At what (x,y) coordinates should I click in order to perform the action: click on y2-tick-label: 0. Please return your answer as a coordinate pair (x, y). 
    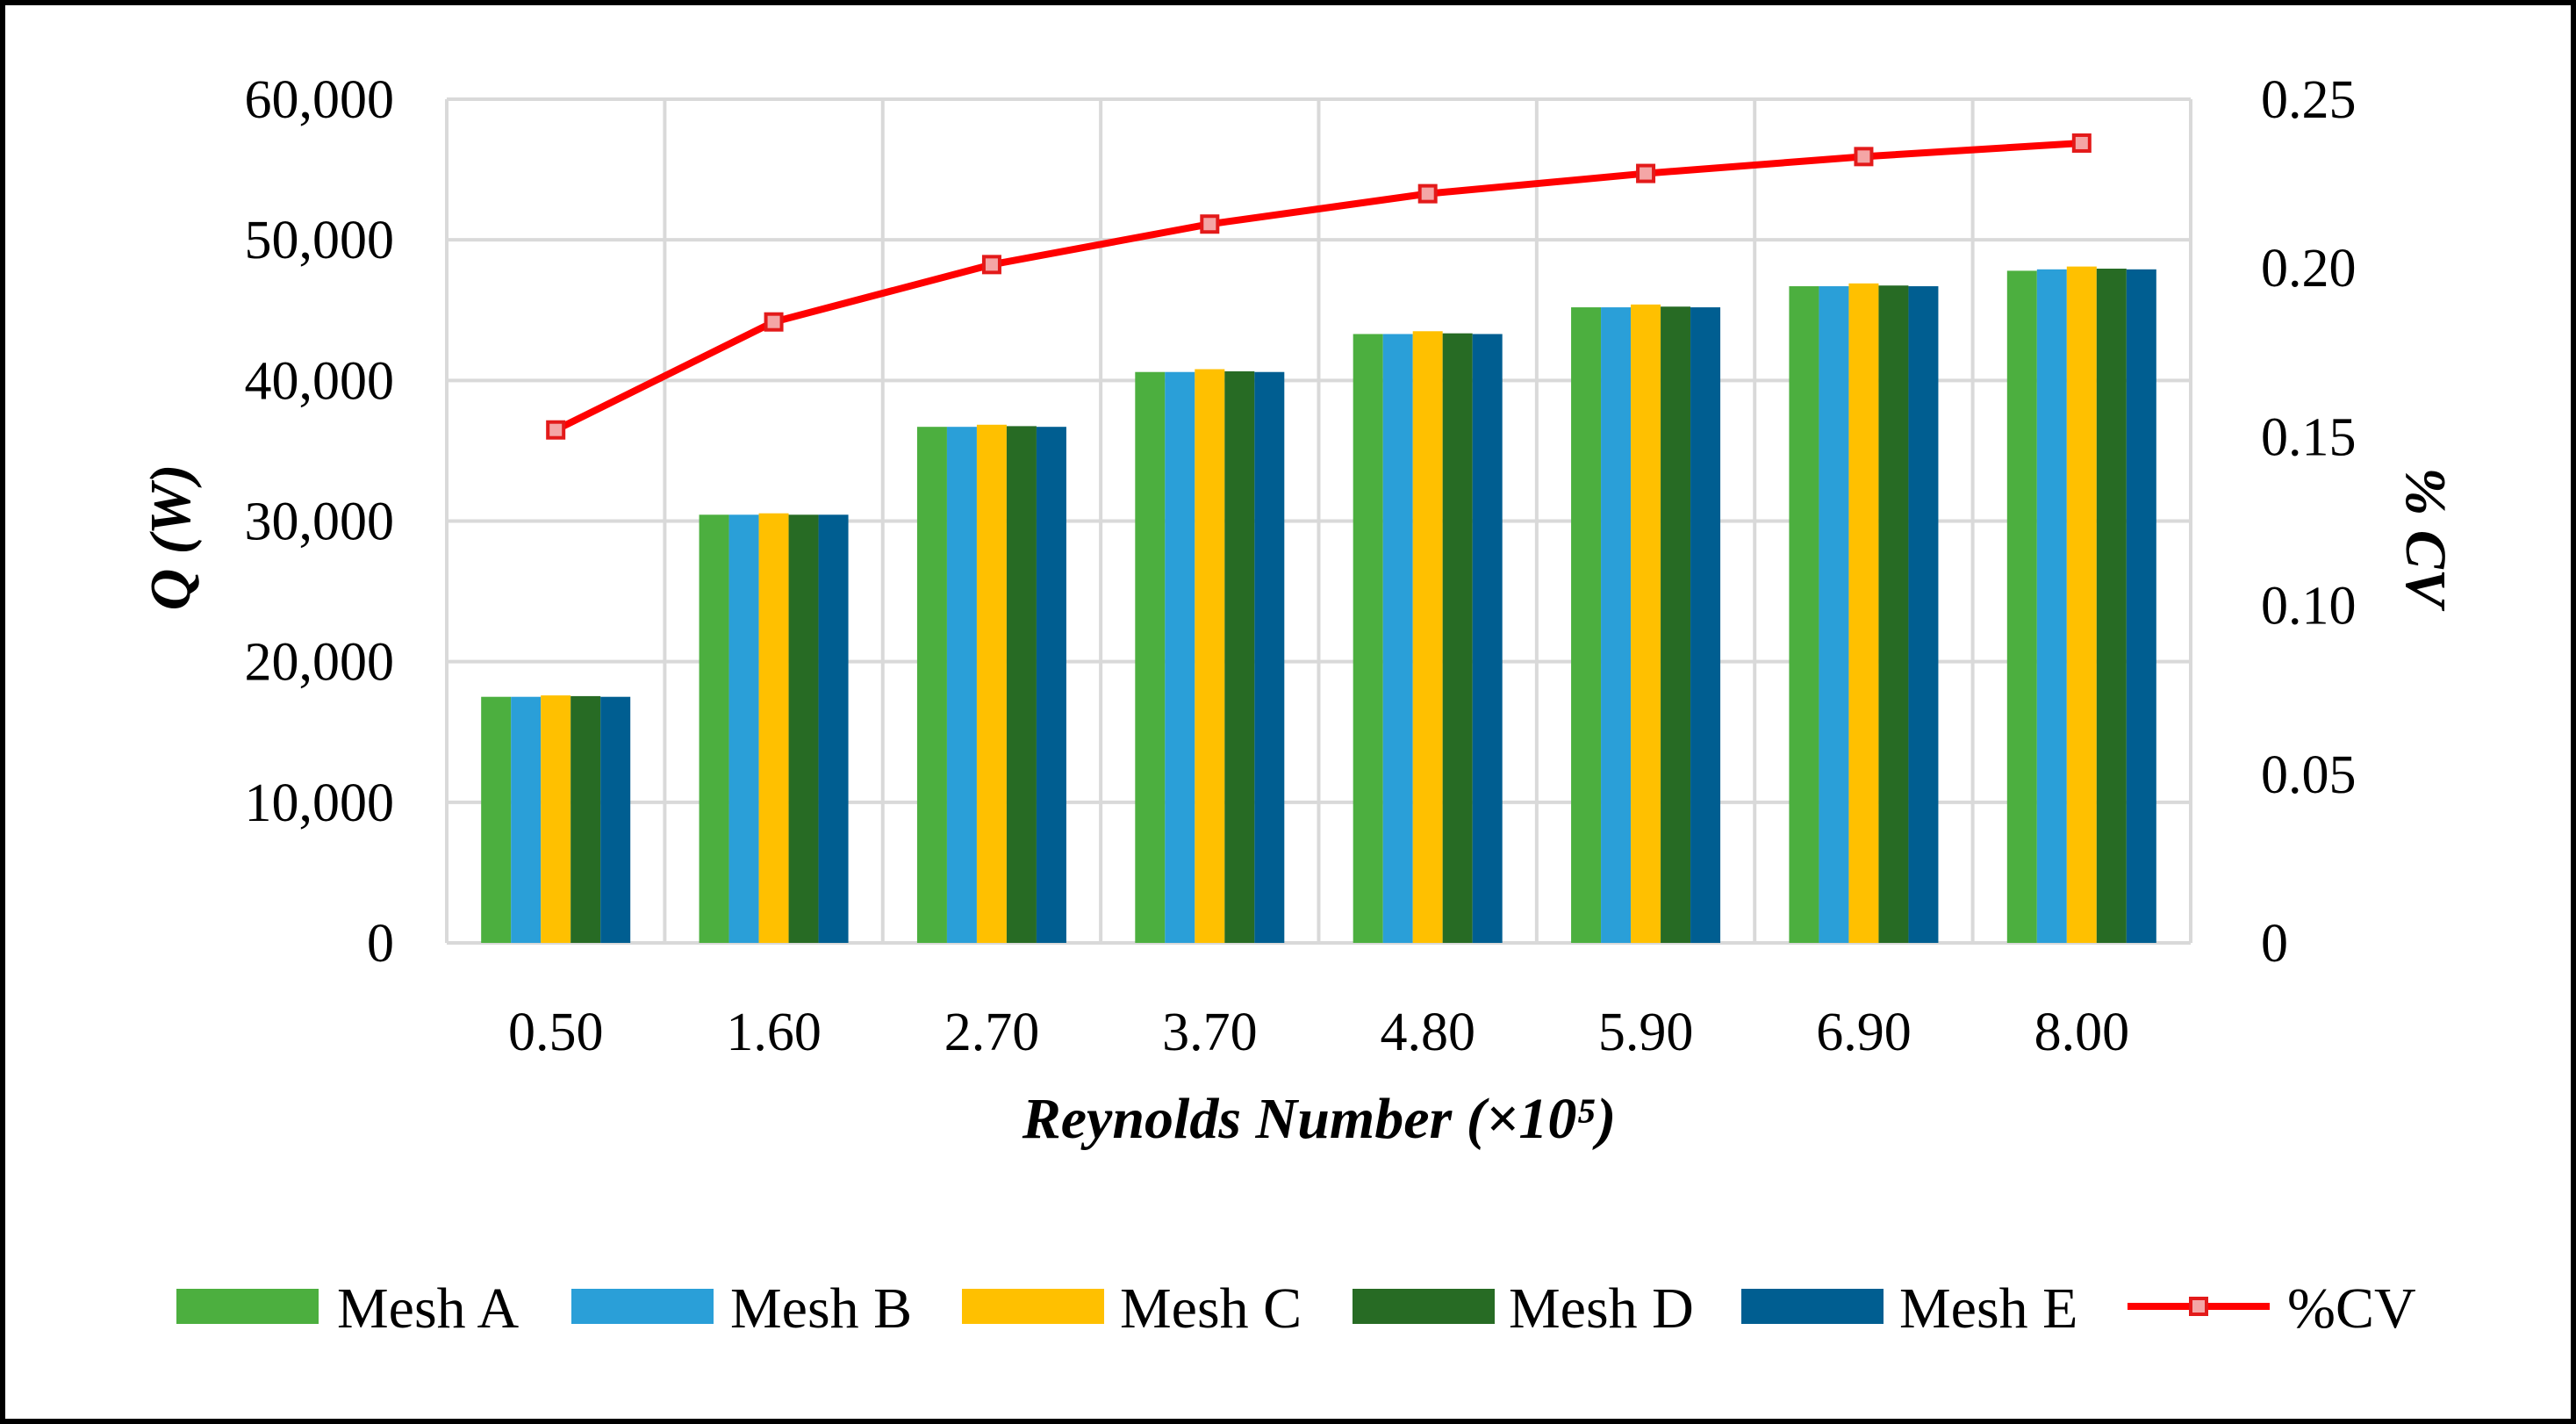
    Looking at the image, I should click on (2274, 944).